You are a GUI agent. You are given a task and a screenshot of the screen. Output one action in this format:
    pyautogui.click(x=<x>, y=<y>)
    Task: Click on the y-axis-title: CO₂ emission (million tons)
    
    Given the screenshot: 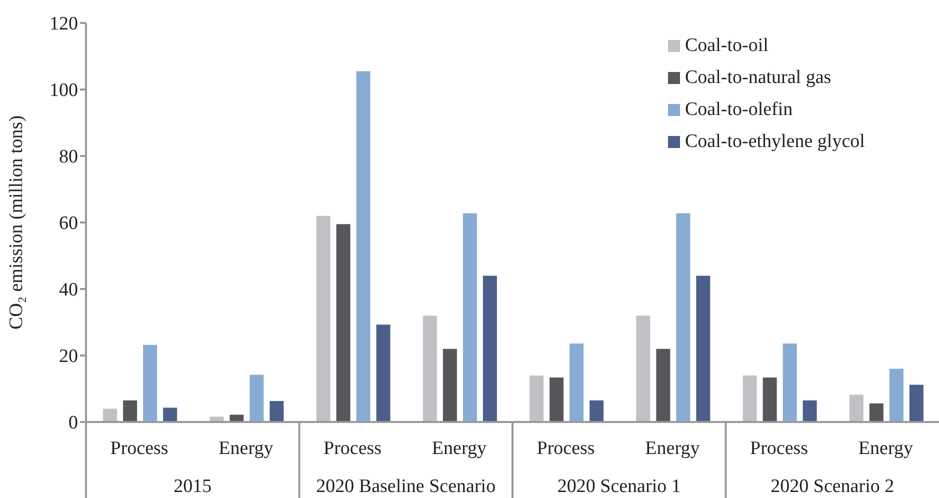 What is the action you would take?
    pyautogui.click(x=16, y=222)
    